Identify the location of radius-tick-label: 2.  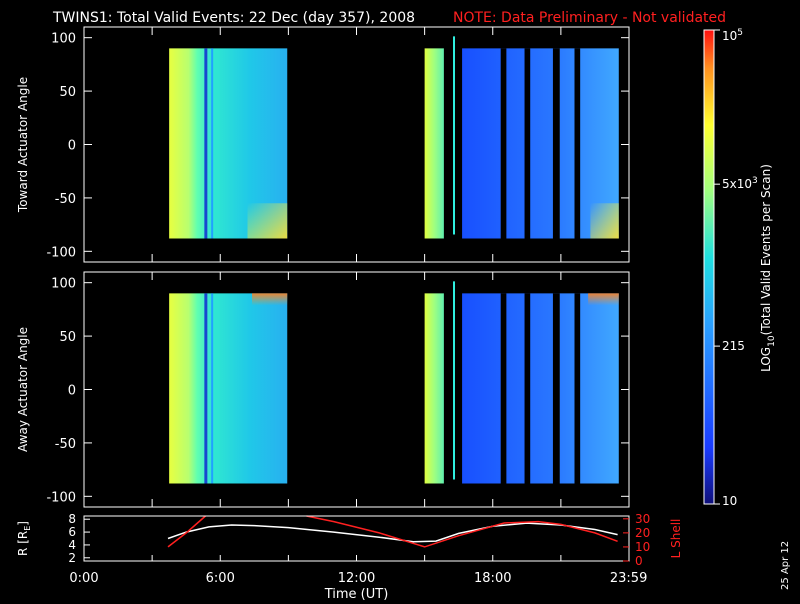
(72, 558).